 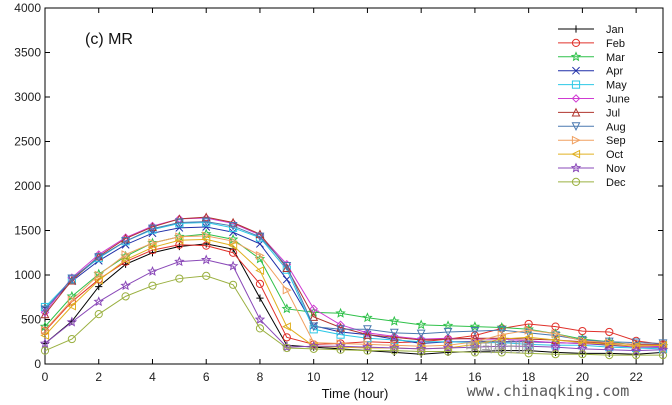 I want to click on y-tick-label: 2500, so click(x=27, y=142).